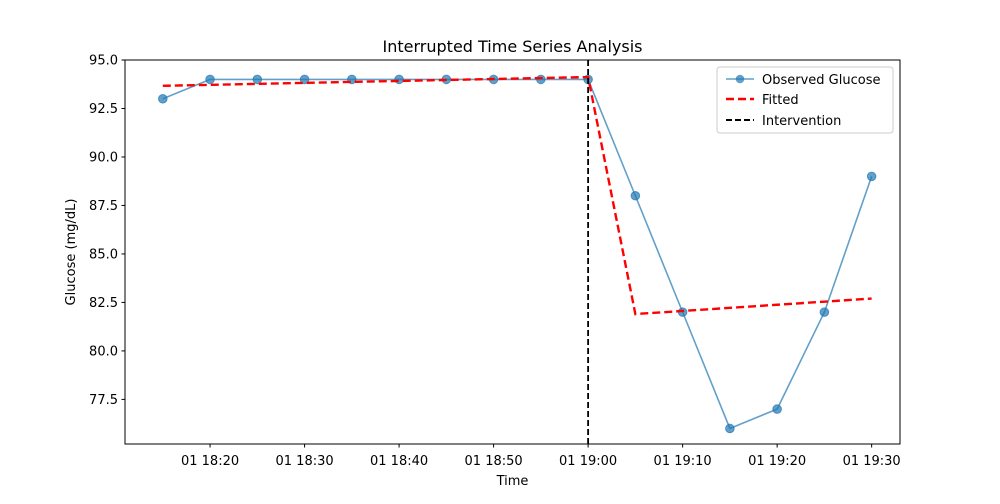 Image resolution: width=1000 pixels, height=504 pixels. What do you see at coordinates (71, 252) in the screenshot?
I see `y-axis-title: Glucose (mg/dL)` at bounding box center [71, 252].